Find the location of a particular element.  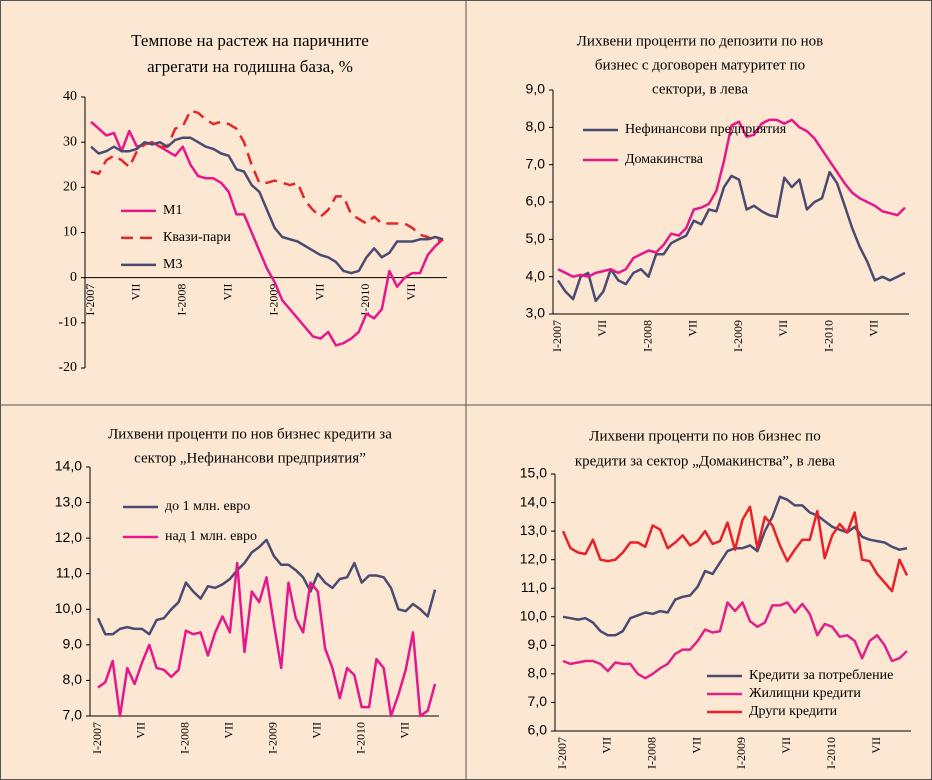

legend-label: Домакинства is located at coordinates (664, 159).